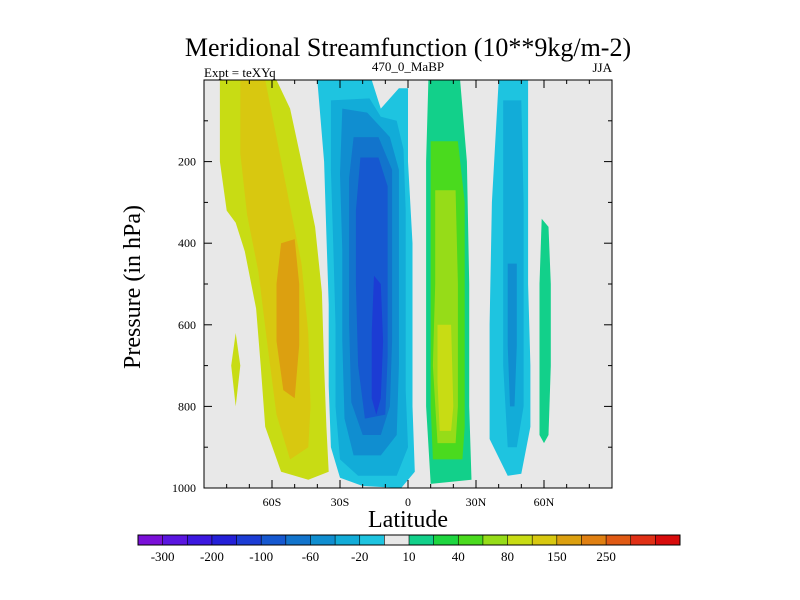  I want to click on contour-region-polar-strip, so click(545, 331).